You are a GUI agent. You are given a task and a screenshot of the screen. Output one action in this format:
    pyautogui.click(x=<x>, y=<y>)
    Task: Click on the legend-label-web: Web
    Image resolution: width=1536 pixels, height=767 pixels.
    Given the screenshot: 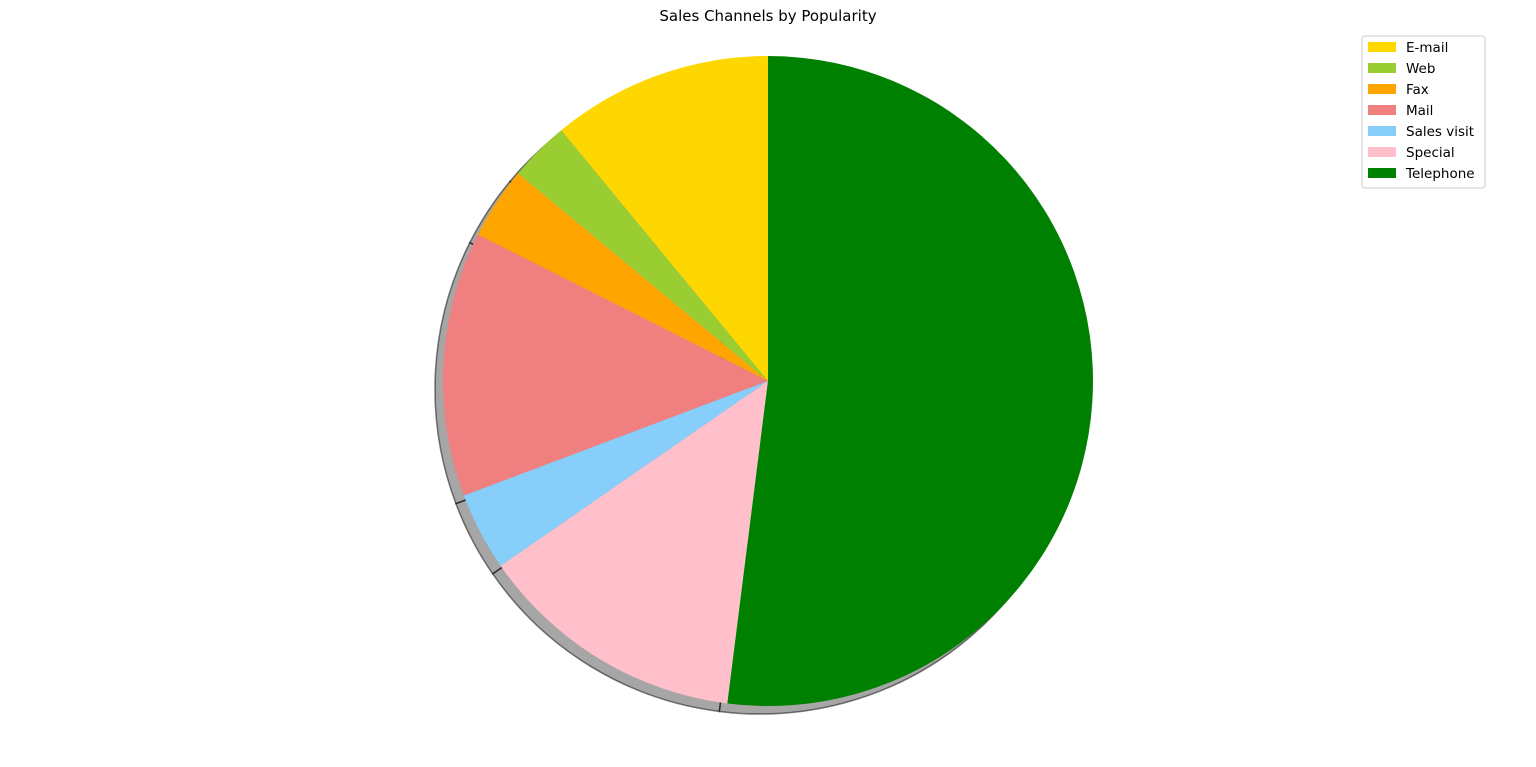 What is the action you would take?
    pyautogui.click(x=1420, y=69)
    